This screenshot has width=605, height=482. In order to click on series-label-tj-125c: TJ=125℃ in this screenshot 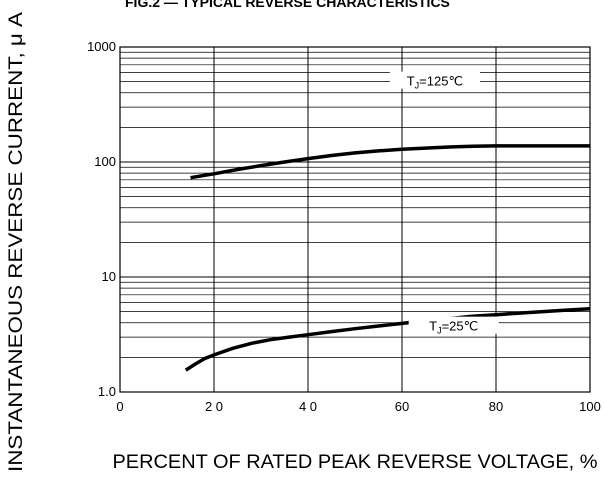, I will do `click(435, 82)`.